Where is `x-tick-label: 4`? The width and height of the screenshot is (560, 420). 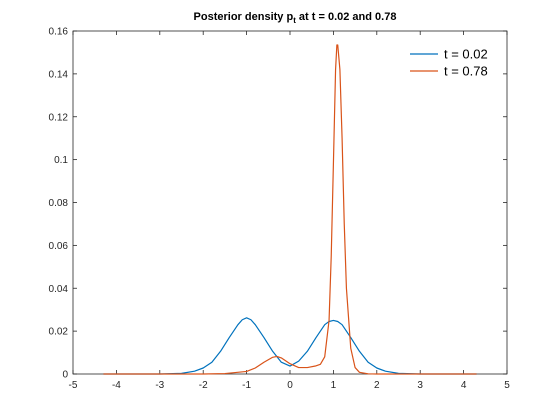 x-tick-label: 4 is located at coordinates (464, 385).